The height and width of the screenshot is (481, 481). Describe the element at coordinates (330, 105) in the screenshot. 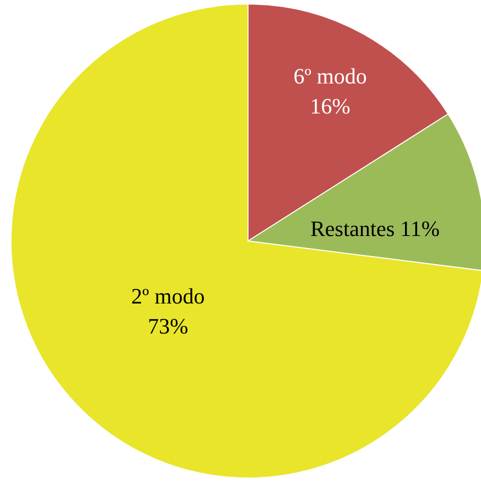

I see `data-label: 16%` at that location.